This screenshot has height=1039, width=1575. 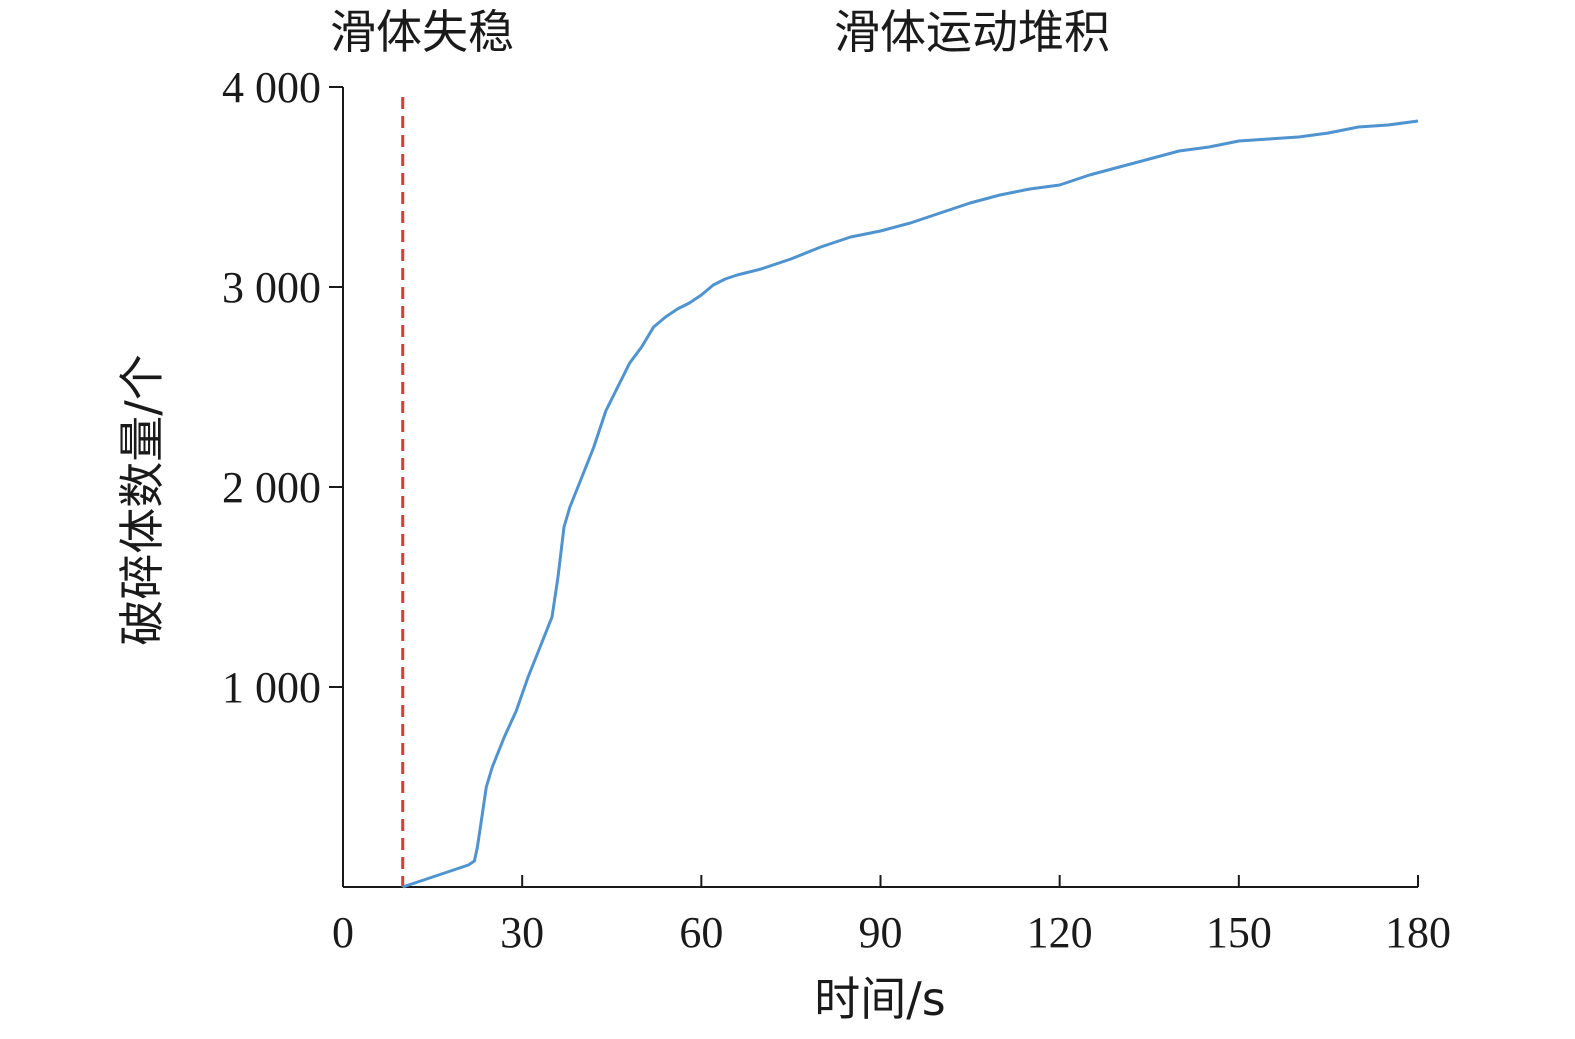 I want to click on y-tick-label: 1 000, so click(x=271, y=687).